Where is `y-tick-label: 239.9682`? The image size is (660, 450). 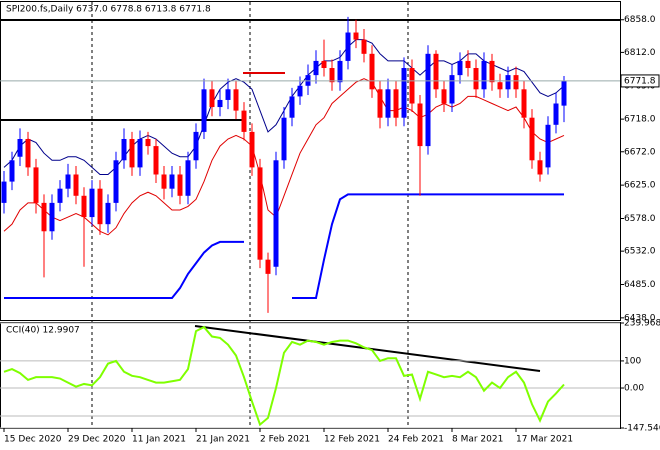 y-tick-label: 239.9682 is located at coordinates (642, 324).